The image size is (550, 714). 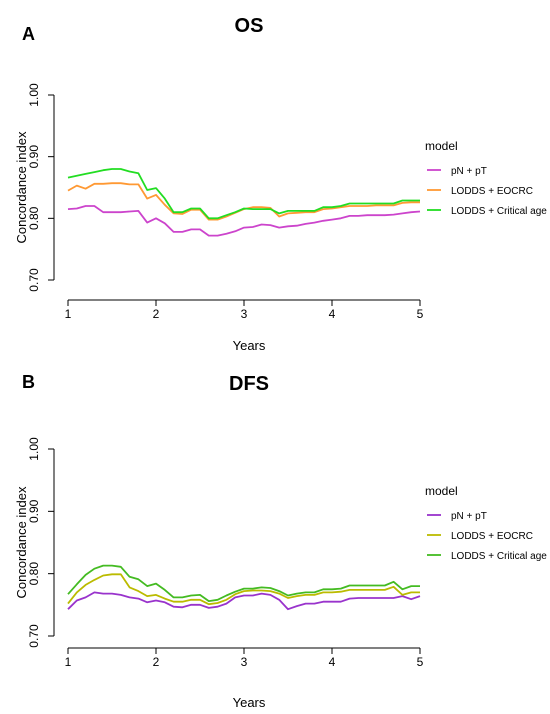 I want to click on chart-0-x-tick-label: 3, so click(x=244, y=314).